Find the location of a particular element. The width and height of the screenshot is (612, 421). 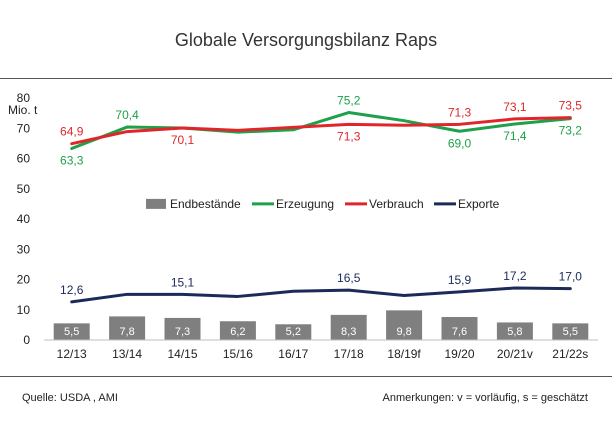

line-data-label: 75,2 is located at coordinates (349, 101).